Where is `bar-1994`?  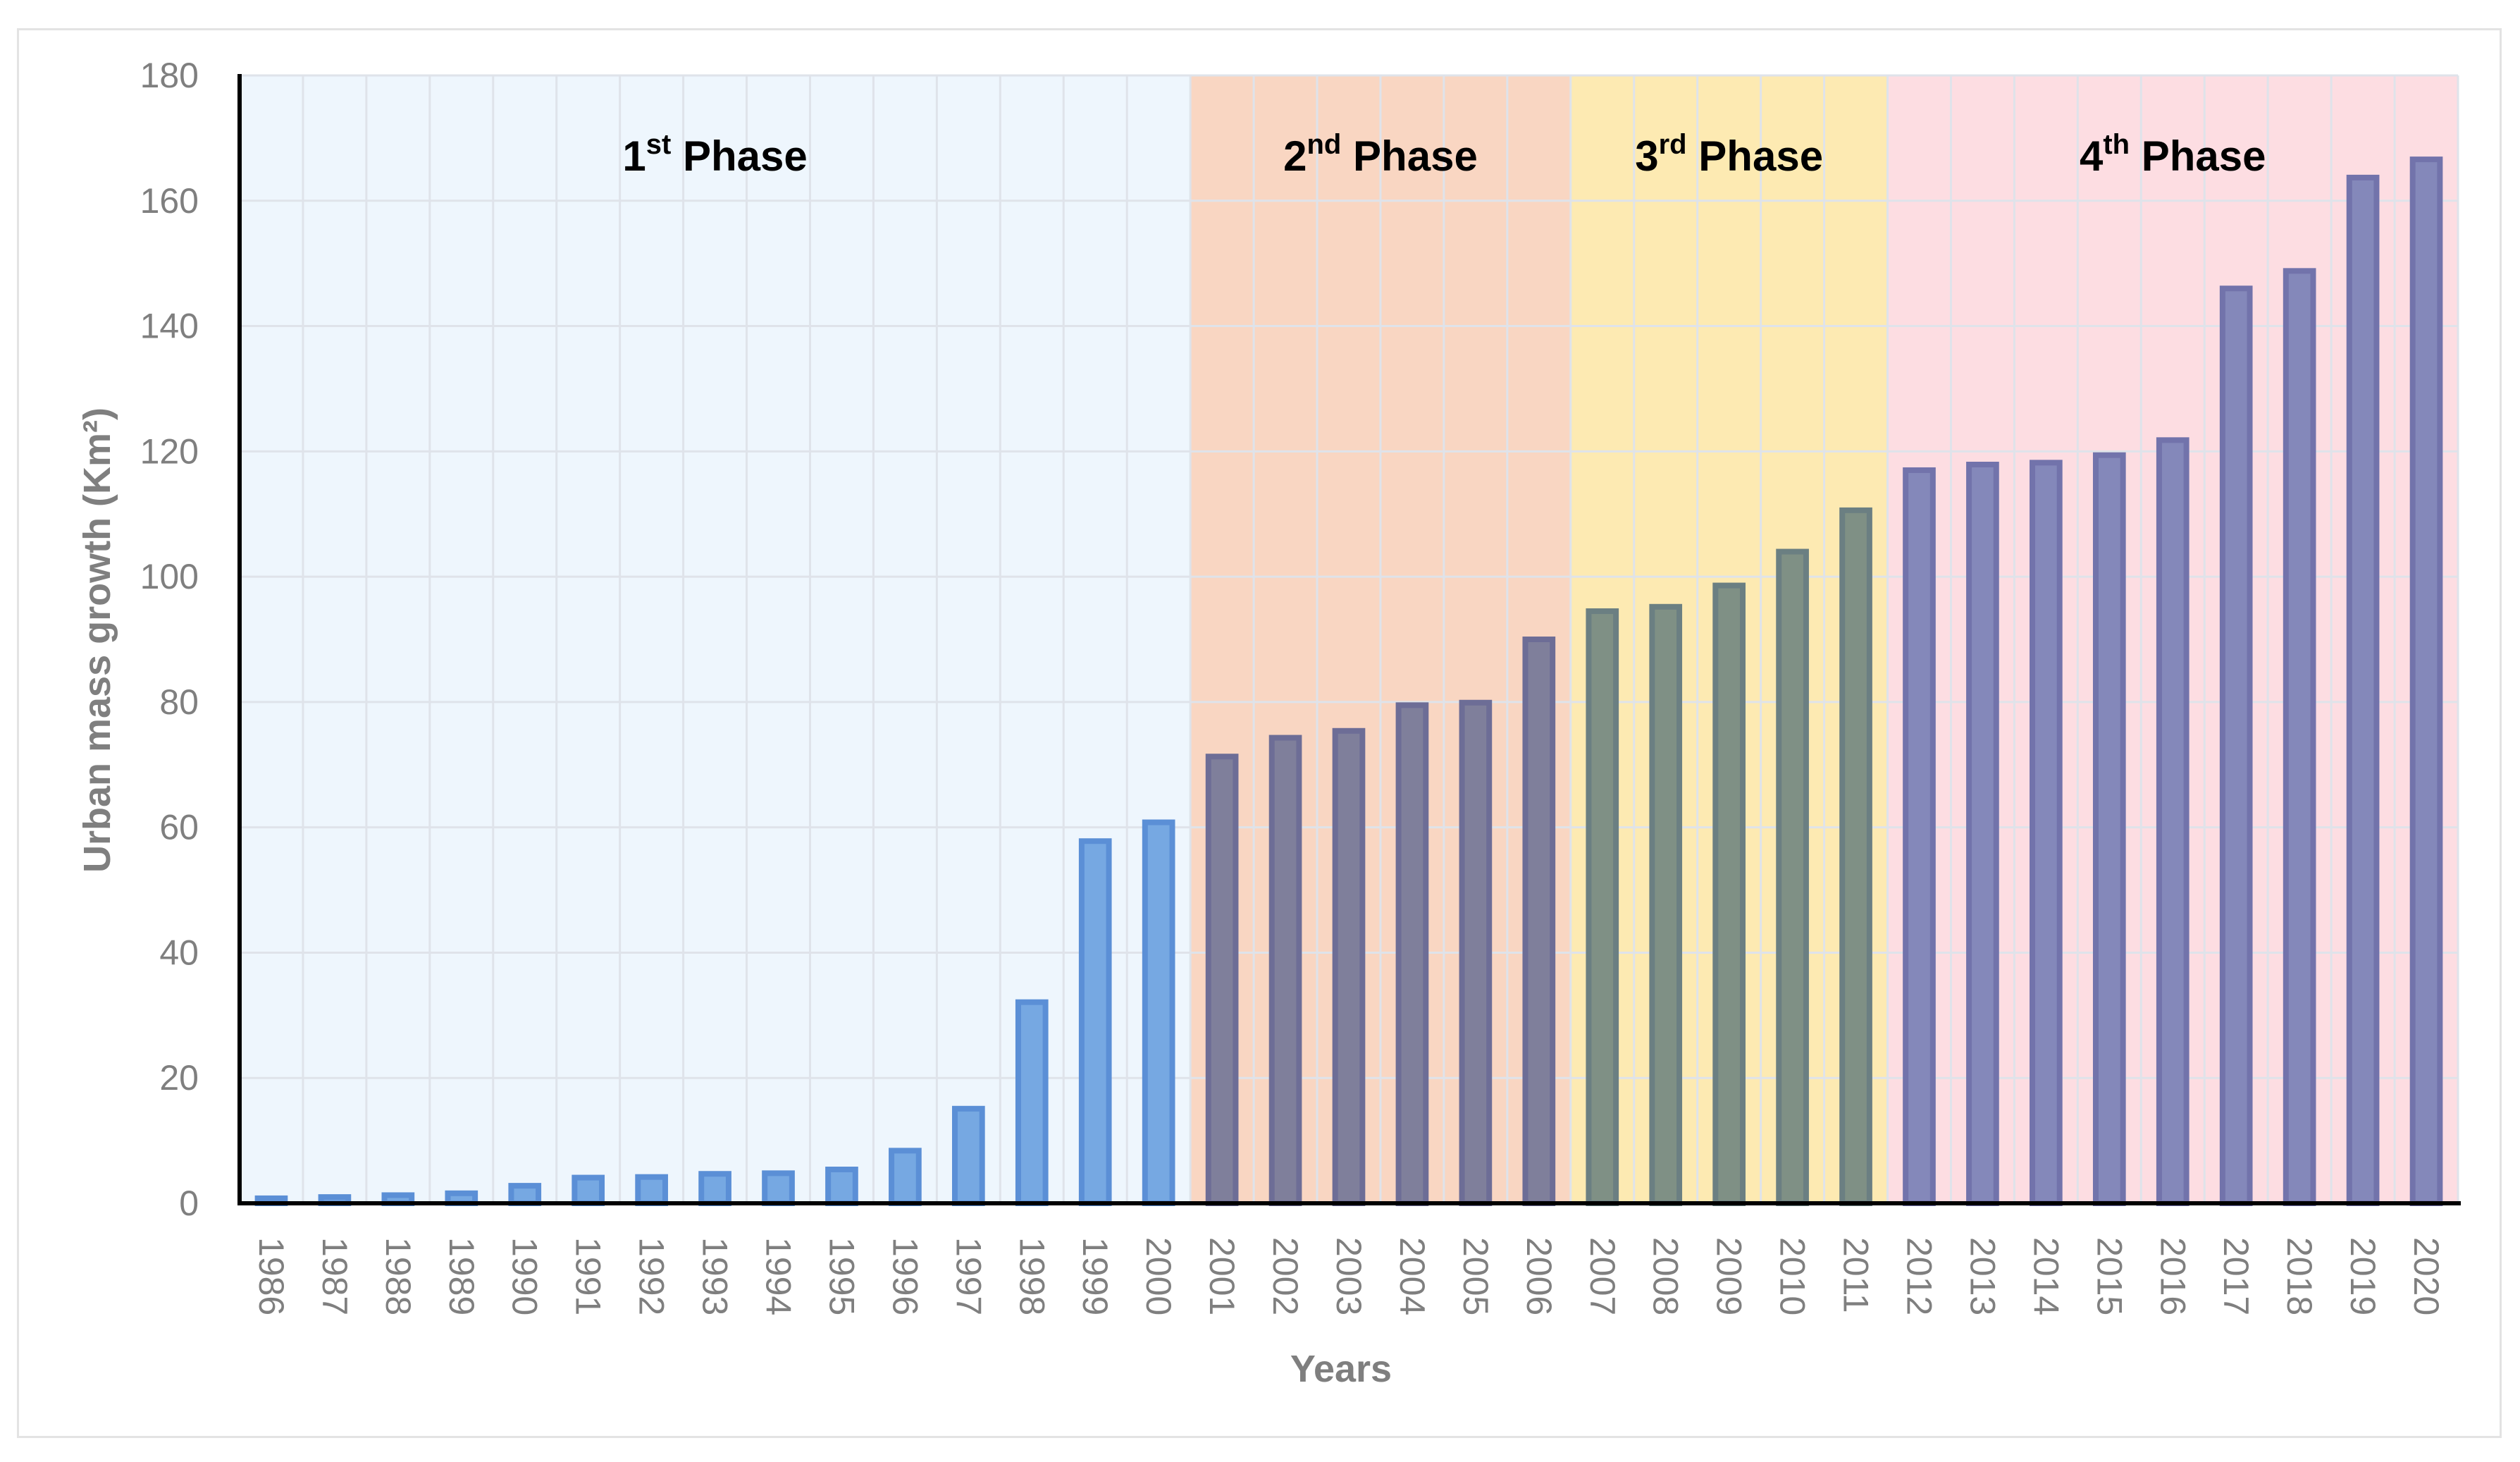 bar-1994 is located at coordinates (778, 1188).